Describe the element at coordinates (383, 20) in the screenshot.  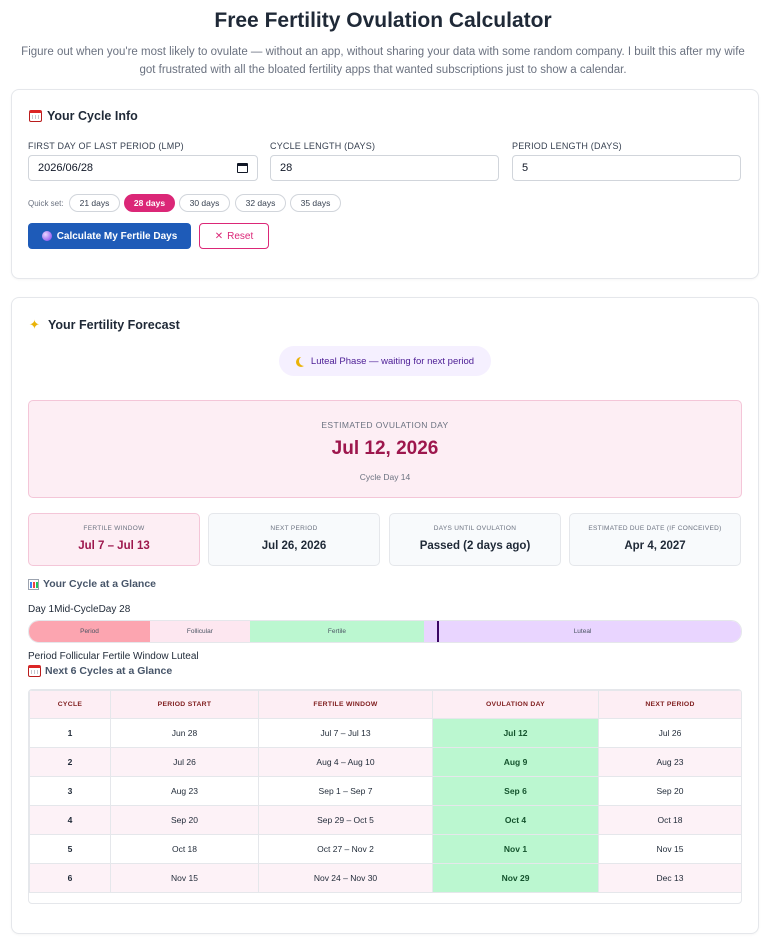
I see `page-title: Free Fertility Ovulation Calculator` at that location.